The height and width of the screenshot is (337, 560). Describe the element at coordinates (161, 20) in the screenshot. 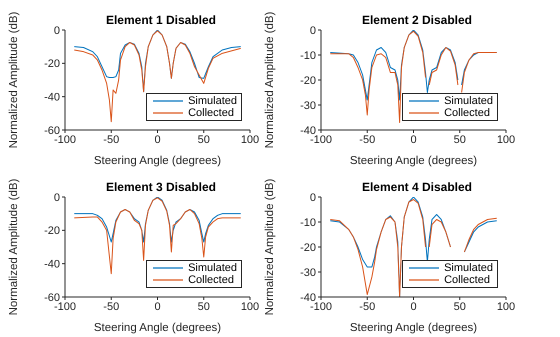

I see `chart-title: Element 1 Disabled` at that location.